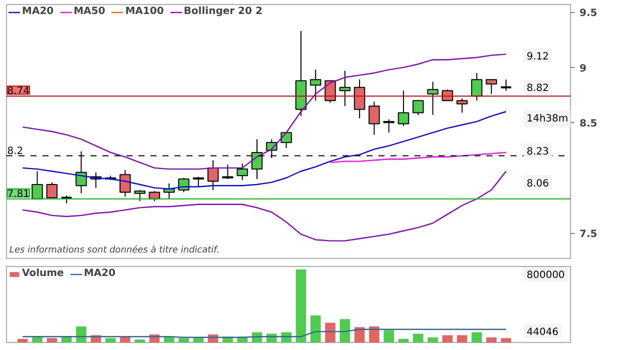  I want to click on text: 8.06, so click(537, 184).